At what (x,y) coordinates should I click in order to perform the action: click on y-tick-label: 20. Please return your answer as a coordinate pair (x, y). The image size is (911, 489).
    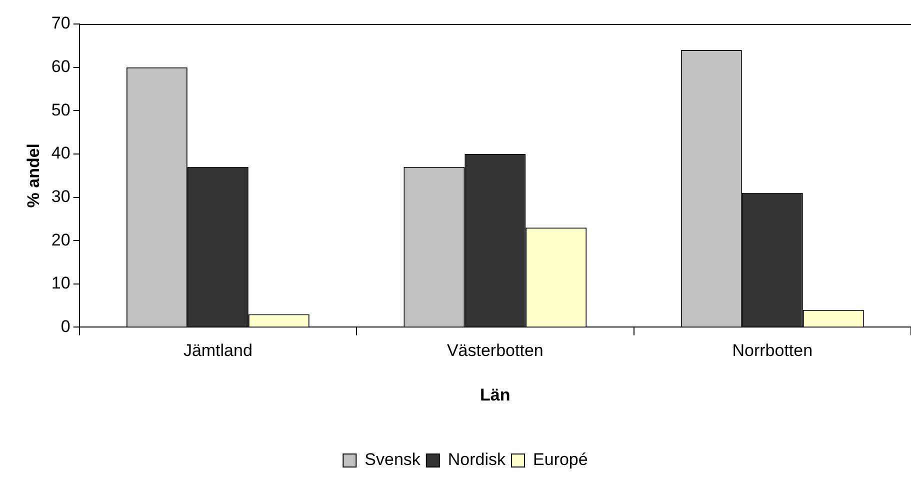
    Looking at the image, I should click on (60, 240).